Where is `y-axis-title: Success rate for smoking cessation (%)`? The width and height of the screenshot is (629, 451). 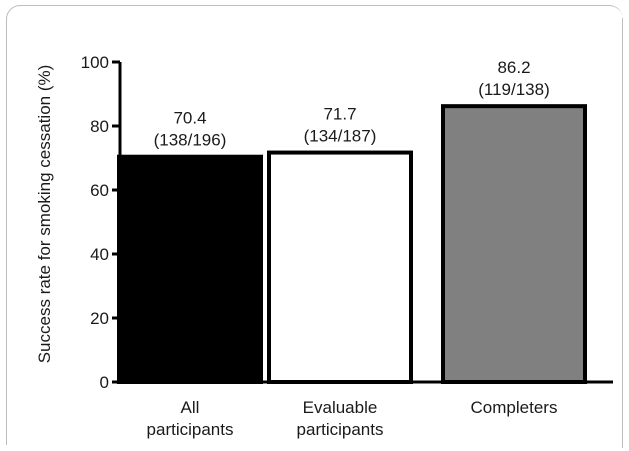
y-axis-title: Success rate for smoking cessation (%) is located at coordinates (44, 214).